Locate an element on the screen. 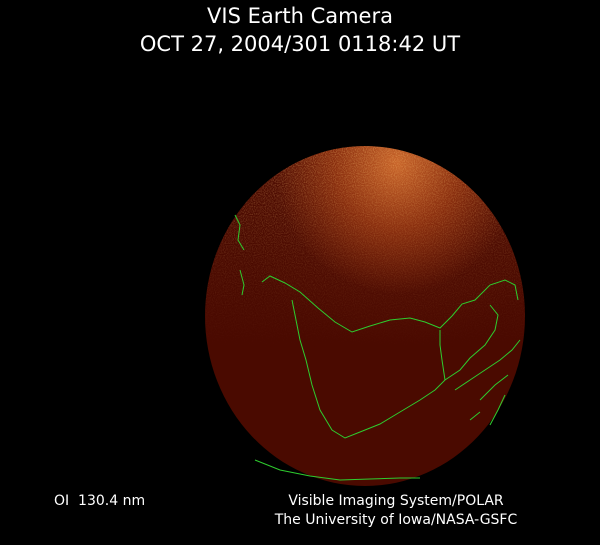 This screenshot has width=600, height=545. image-title: VIS Earth Camera is located at coordinates (300, 16).